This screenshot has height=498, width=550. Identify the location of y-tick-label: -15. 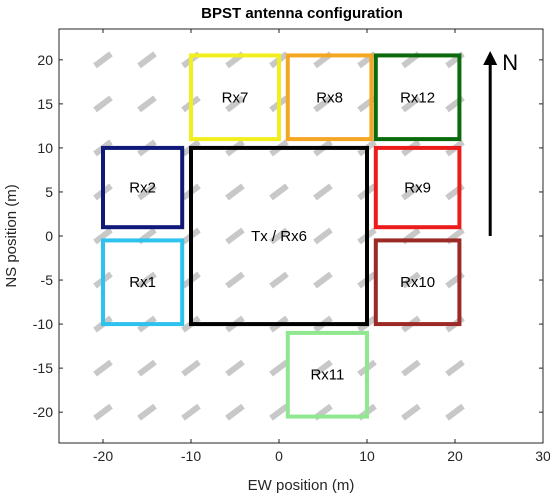
(43, 368).